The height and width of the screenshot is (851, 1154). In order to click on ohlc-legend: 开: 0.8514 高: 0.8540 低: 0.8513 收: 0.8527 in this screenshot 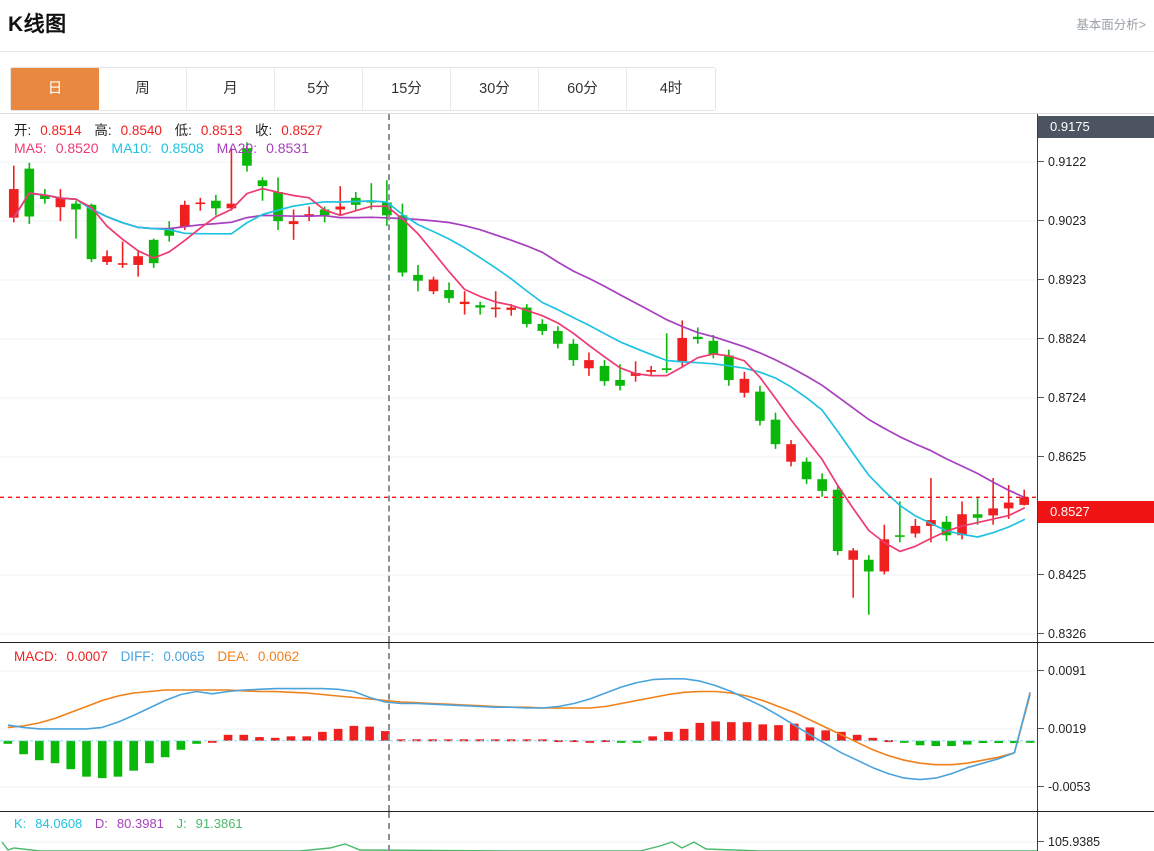, I will do `click(173, 129)`.